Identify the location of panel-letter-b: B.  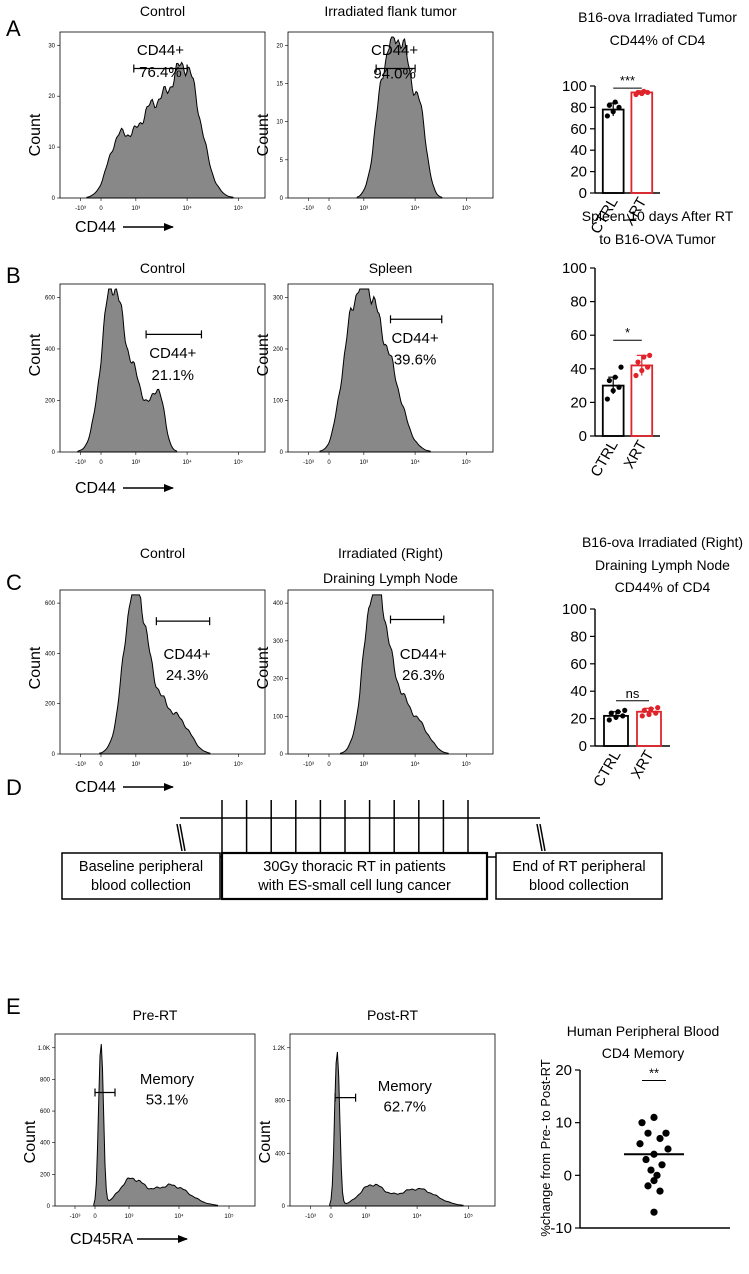
(13, 275).